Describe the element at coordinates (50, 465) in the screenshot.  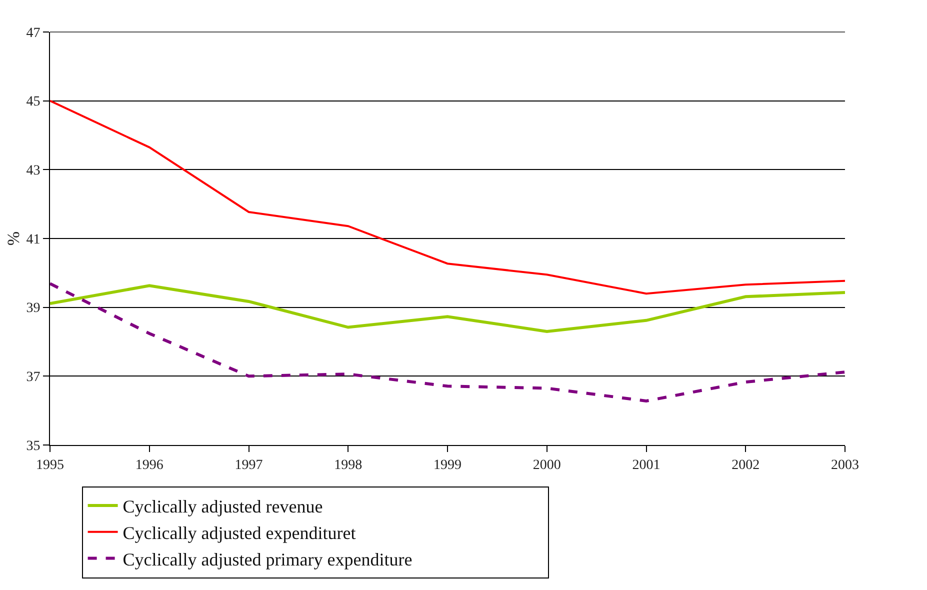
I see `x-tick-label: 1995` at that location.